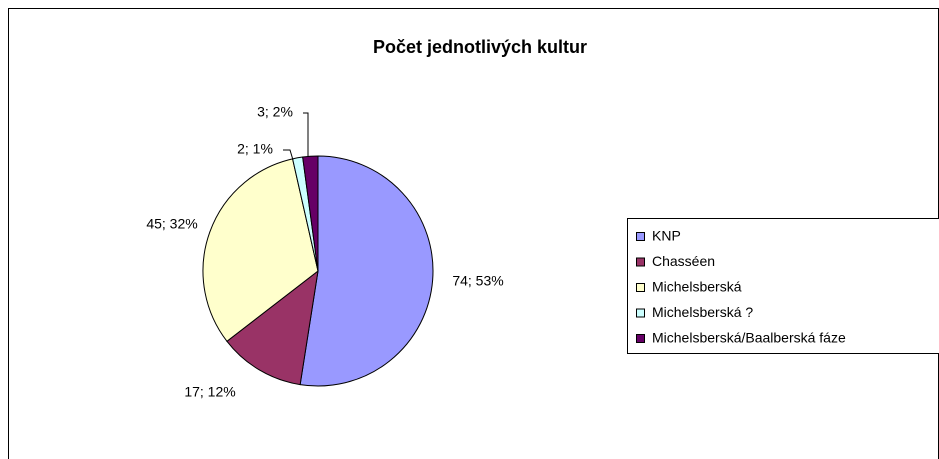 The width and height of the screenshot is (939, 459). What do you see at coordinates (275, 112) in the screenshot?
I see `data-label: 3; 2%` at bounding box center [275, 112].